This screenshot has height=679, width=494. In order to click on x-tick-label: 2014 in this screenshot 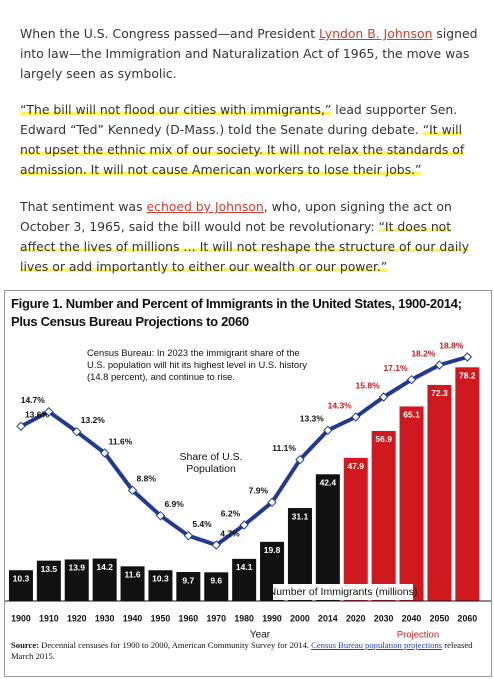, I will do `click(328, 618)`.